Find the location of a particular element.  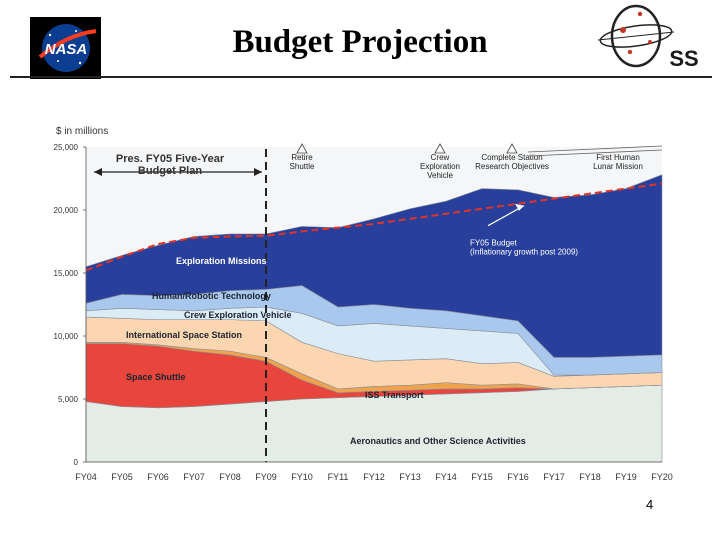

x-tick-label-4: FY08 is located at coordinates (230, 477).